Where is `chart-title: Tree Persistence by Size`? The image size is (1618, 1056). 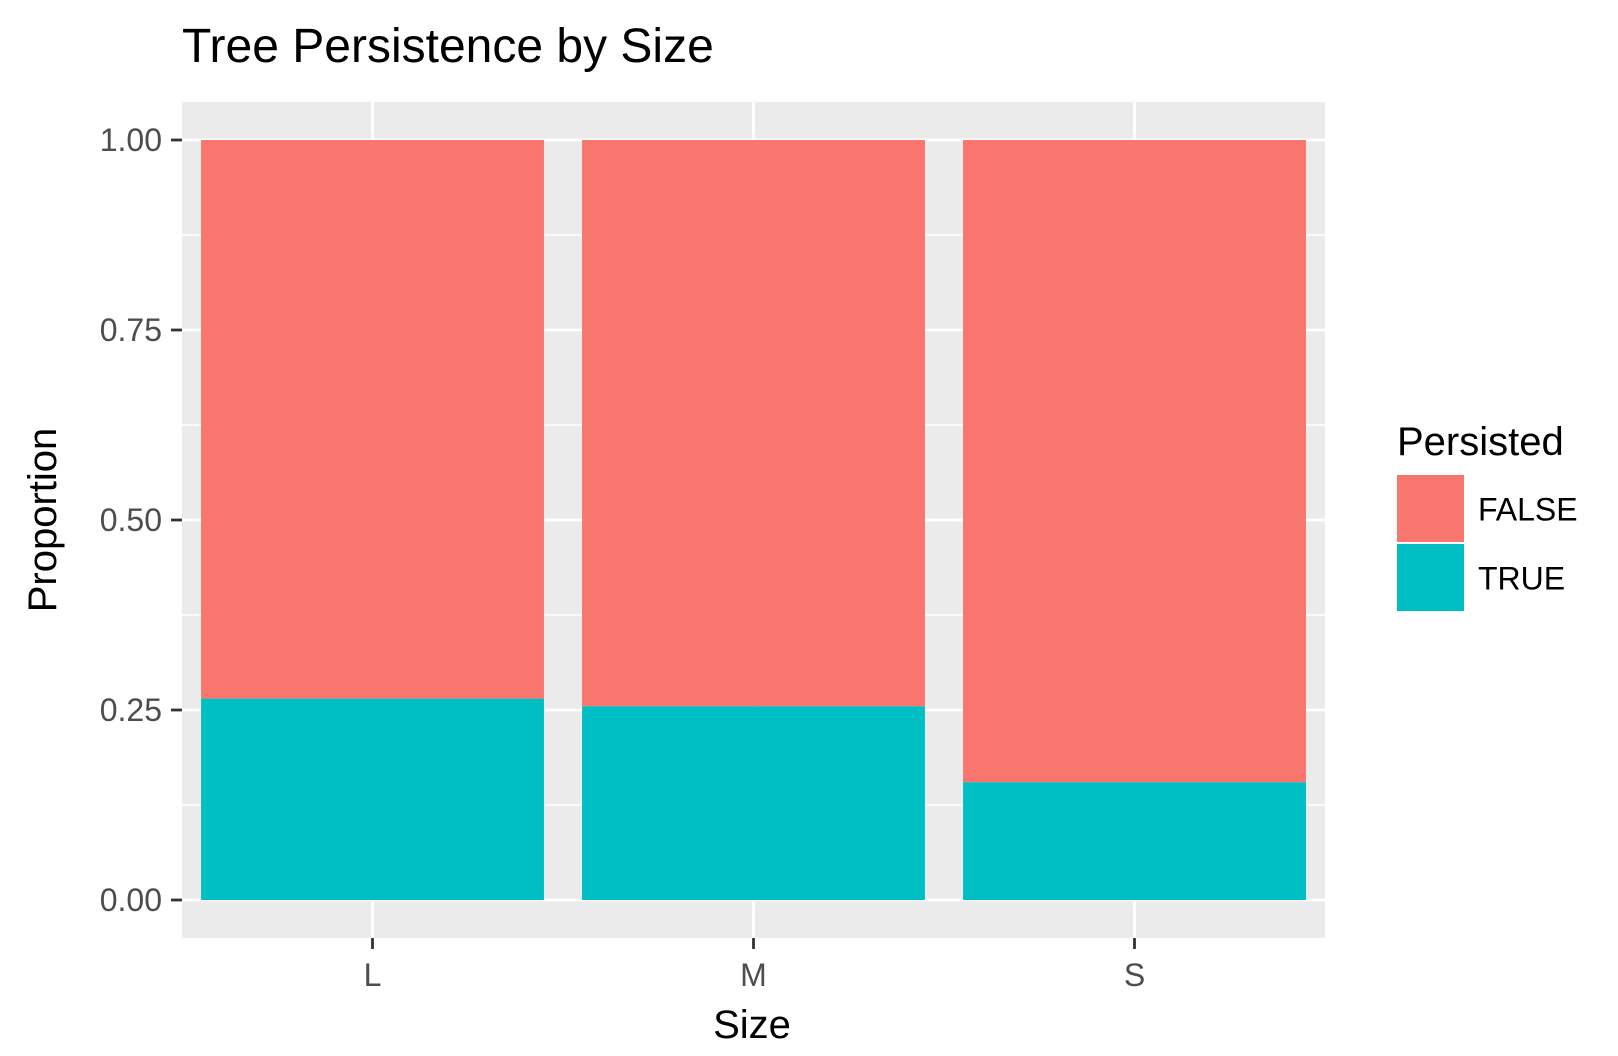 chart-title: Tree Persistence by Size is located at coordinates (448, 46).